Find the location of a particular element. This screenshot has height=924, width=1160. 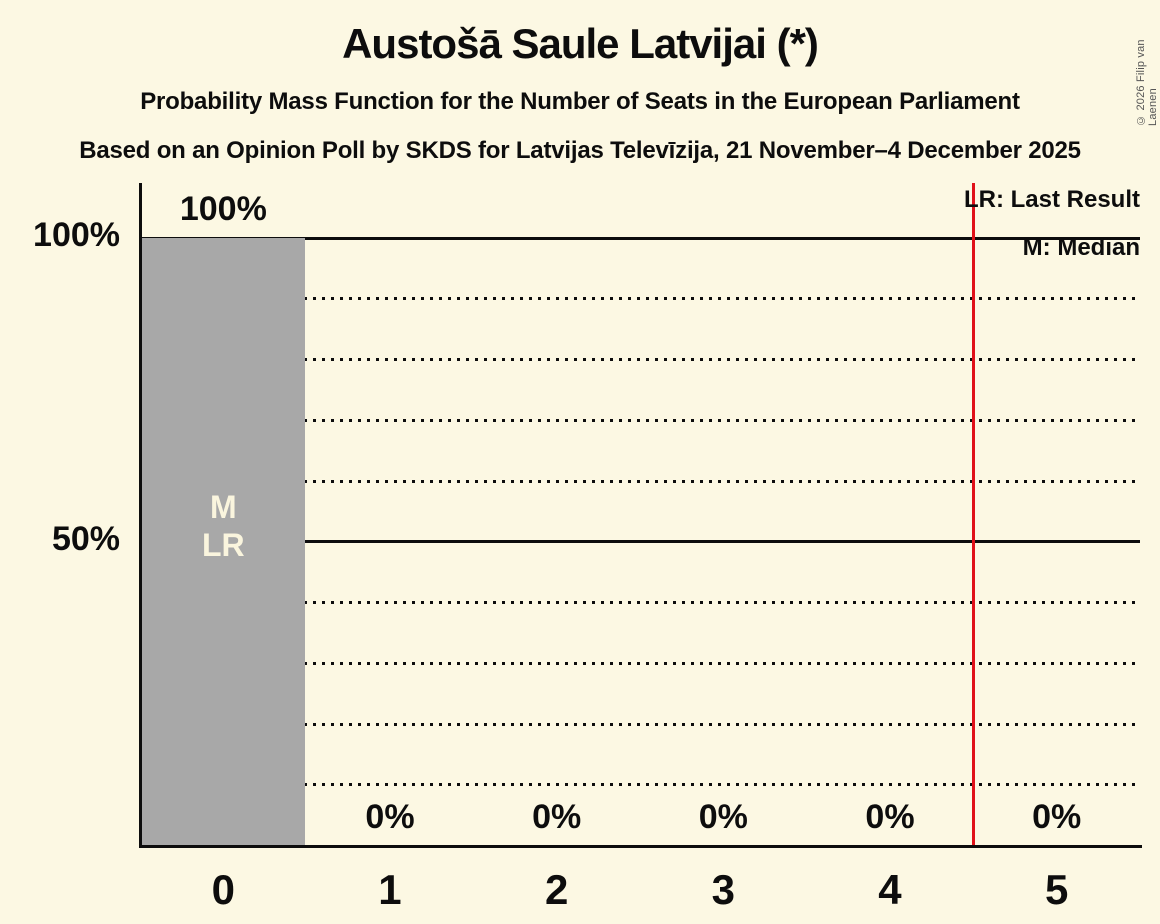

legend-last-result: LR: Last Result is located at coordinates (1051, 199).